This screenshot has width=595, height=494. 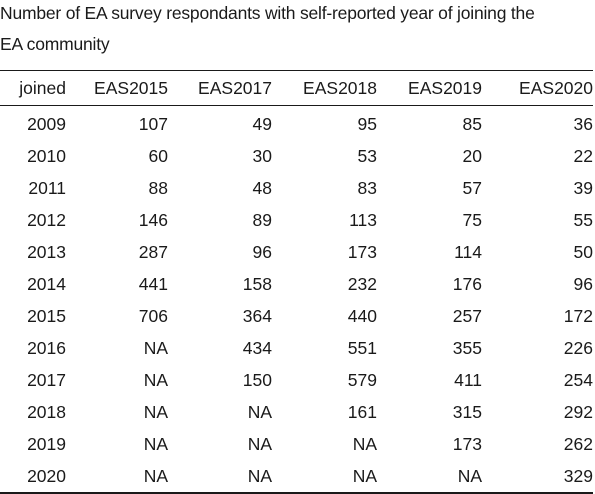 What do you see at coordinates (583, 283) in the screenshot?
I see `cell-eas2020: 96` at bounding box center [583, 283].